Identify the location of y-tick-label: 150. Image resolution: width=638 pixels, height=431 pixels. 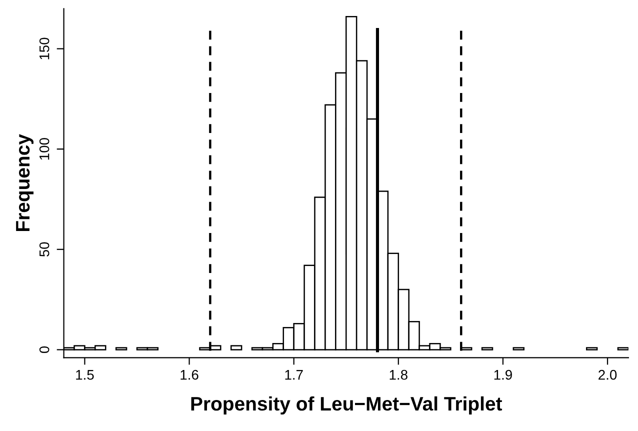
(44, 49).